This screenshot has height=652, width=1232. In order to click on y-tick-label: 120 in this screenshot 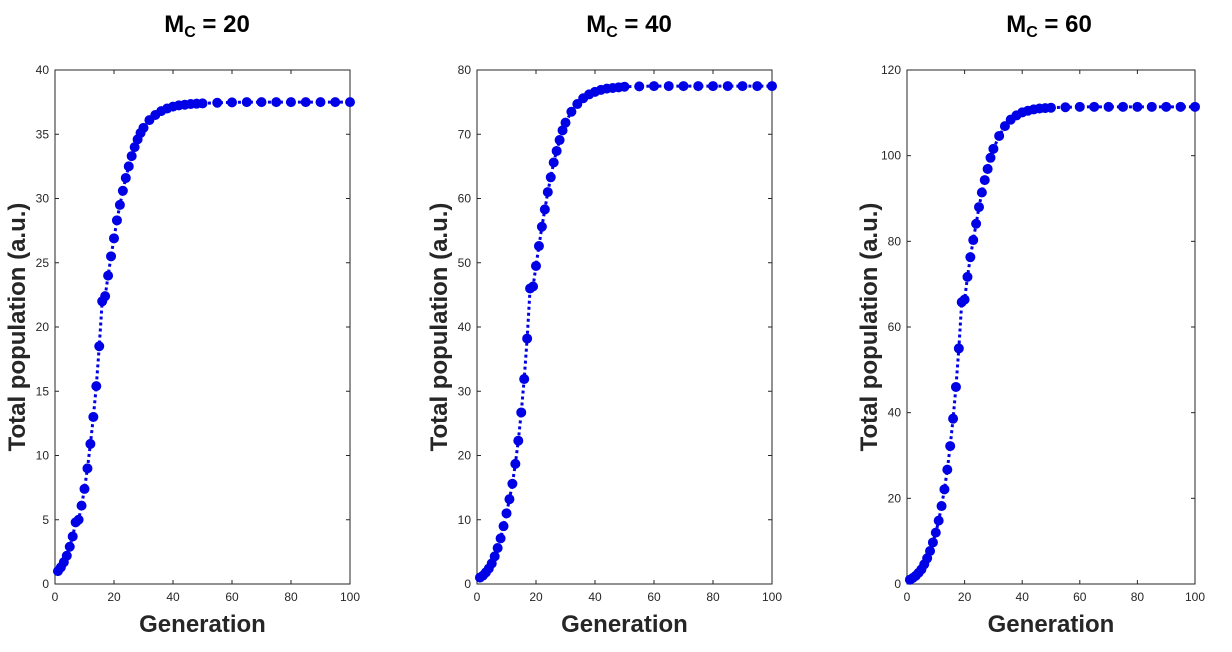, I will do `click(891, 70)`.